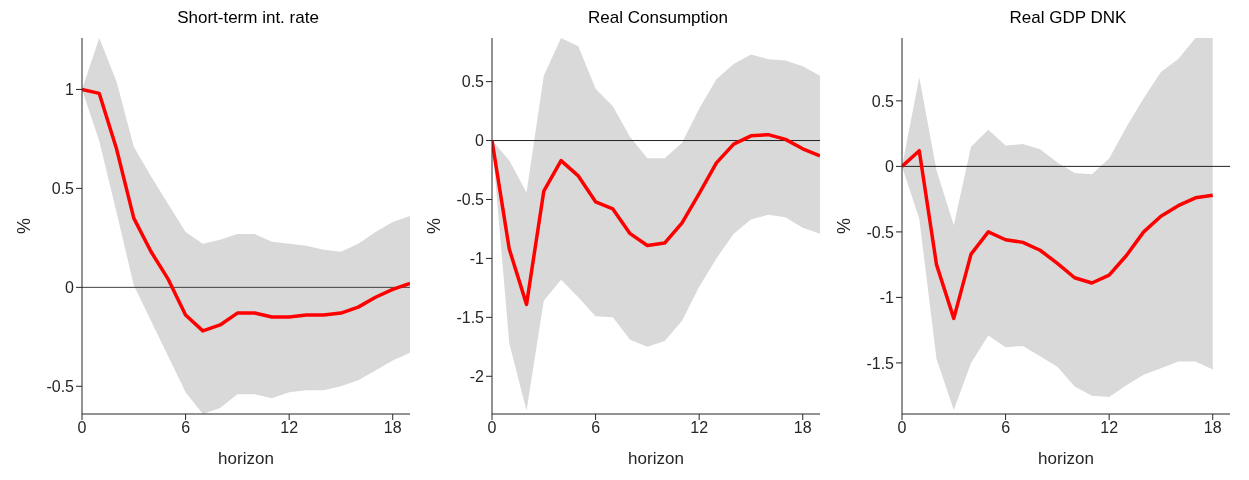 Image resolution: width=1249 pixels, height=480 pixels. I want to click on chart-title: Short-term int. rate, so click(248, 18).